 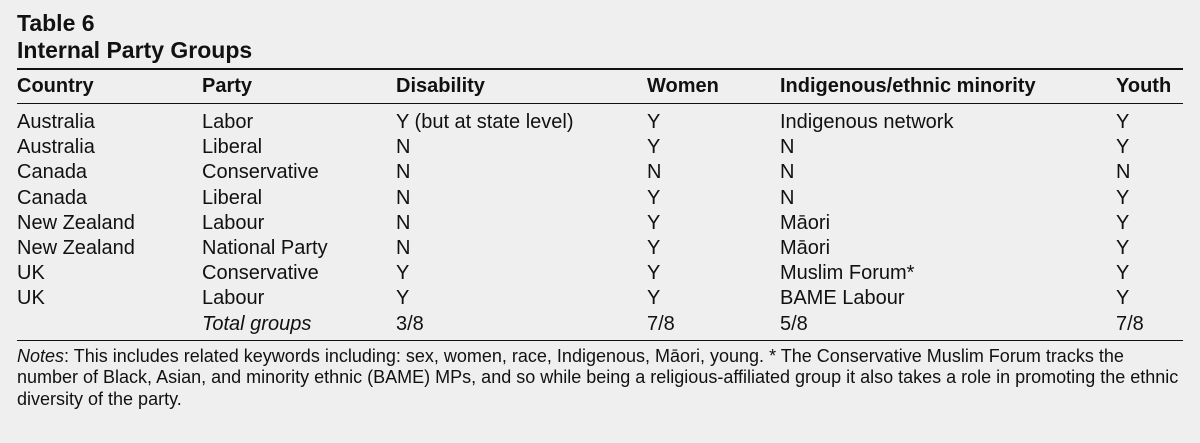 I want to click on total-indigenous: 5/8, so click(x=794, y=323).